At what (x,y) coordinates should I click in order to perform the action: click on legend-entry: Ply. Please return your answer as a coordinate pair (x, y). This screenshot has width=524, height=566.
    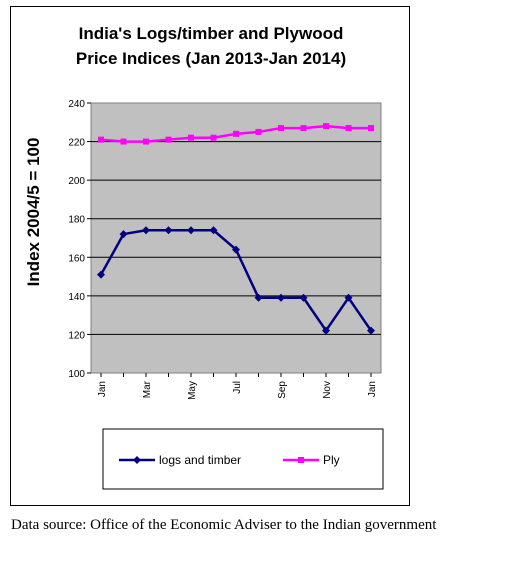
    Looking at the image, I should click on (311, 460).